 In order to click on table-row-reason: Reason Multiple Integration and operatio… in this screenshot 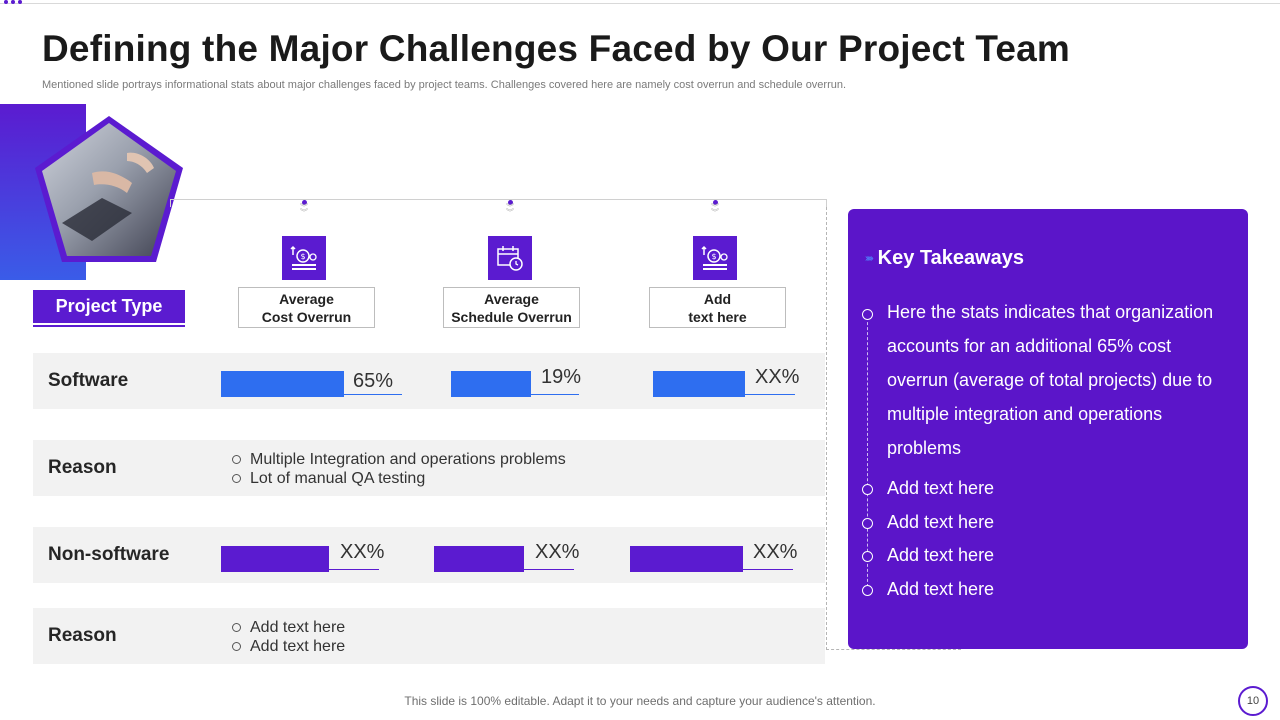, I will do `click(429, 468)`.